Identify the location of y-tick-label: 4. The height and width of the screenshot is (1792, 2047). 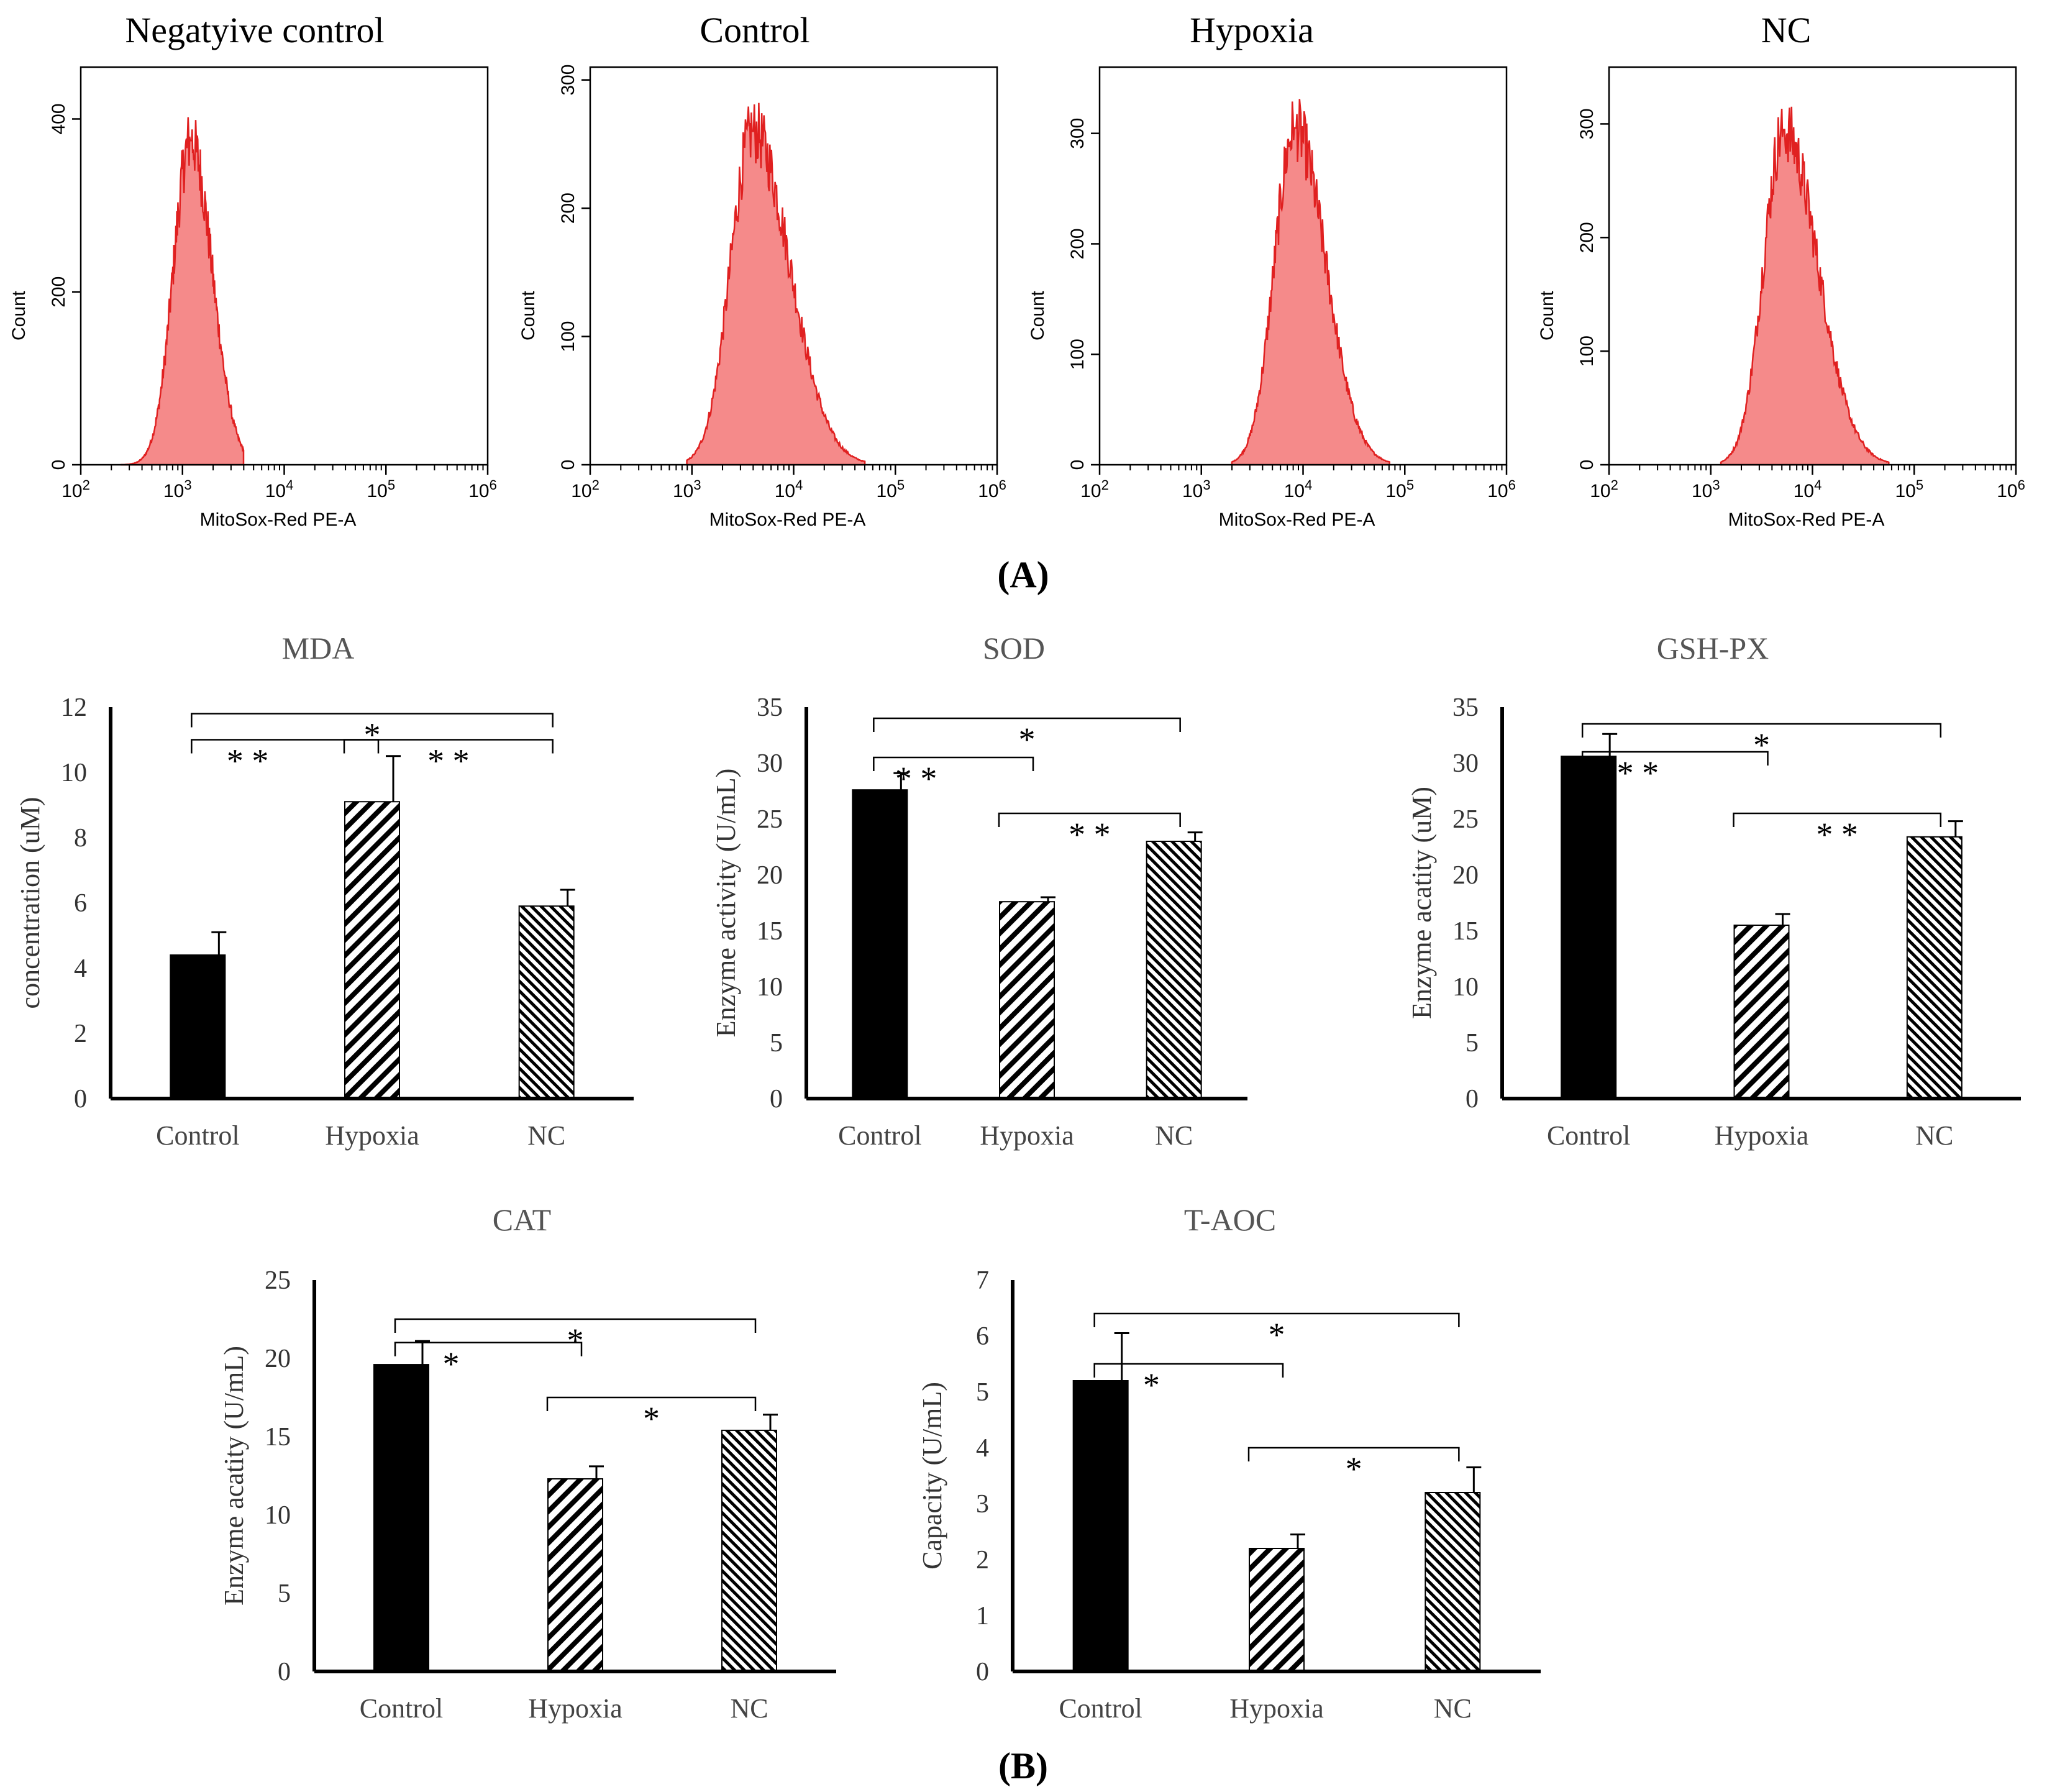
(80, 968).